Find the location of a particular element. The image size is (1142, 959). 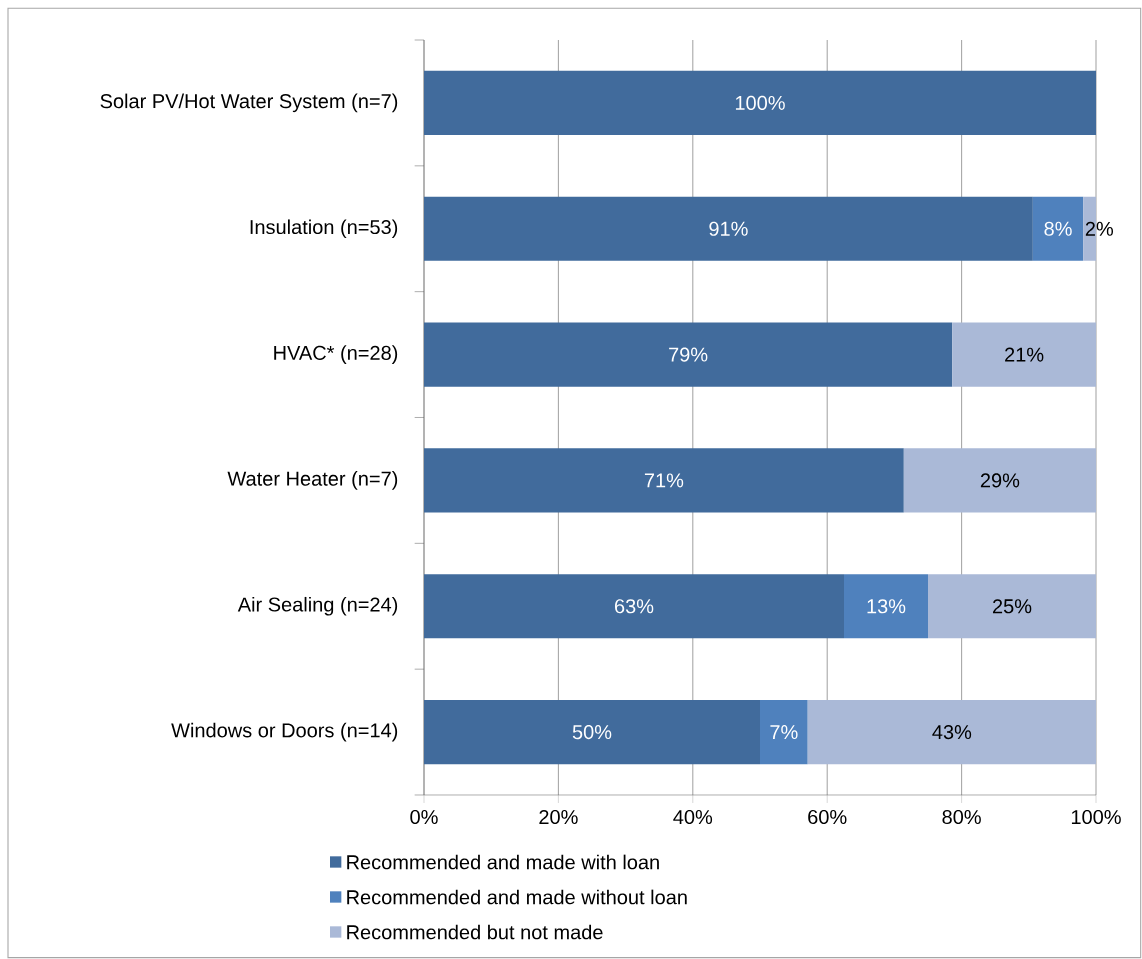

data-label: 2% is located at coordinates (1099, 228).